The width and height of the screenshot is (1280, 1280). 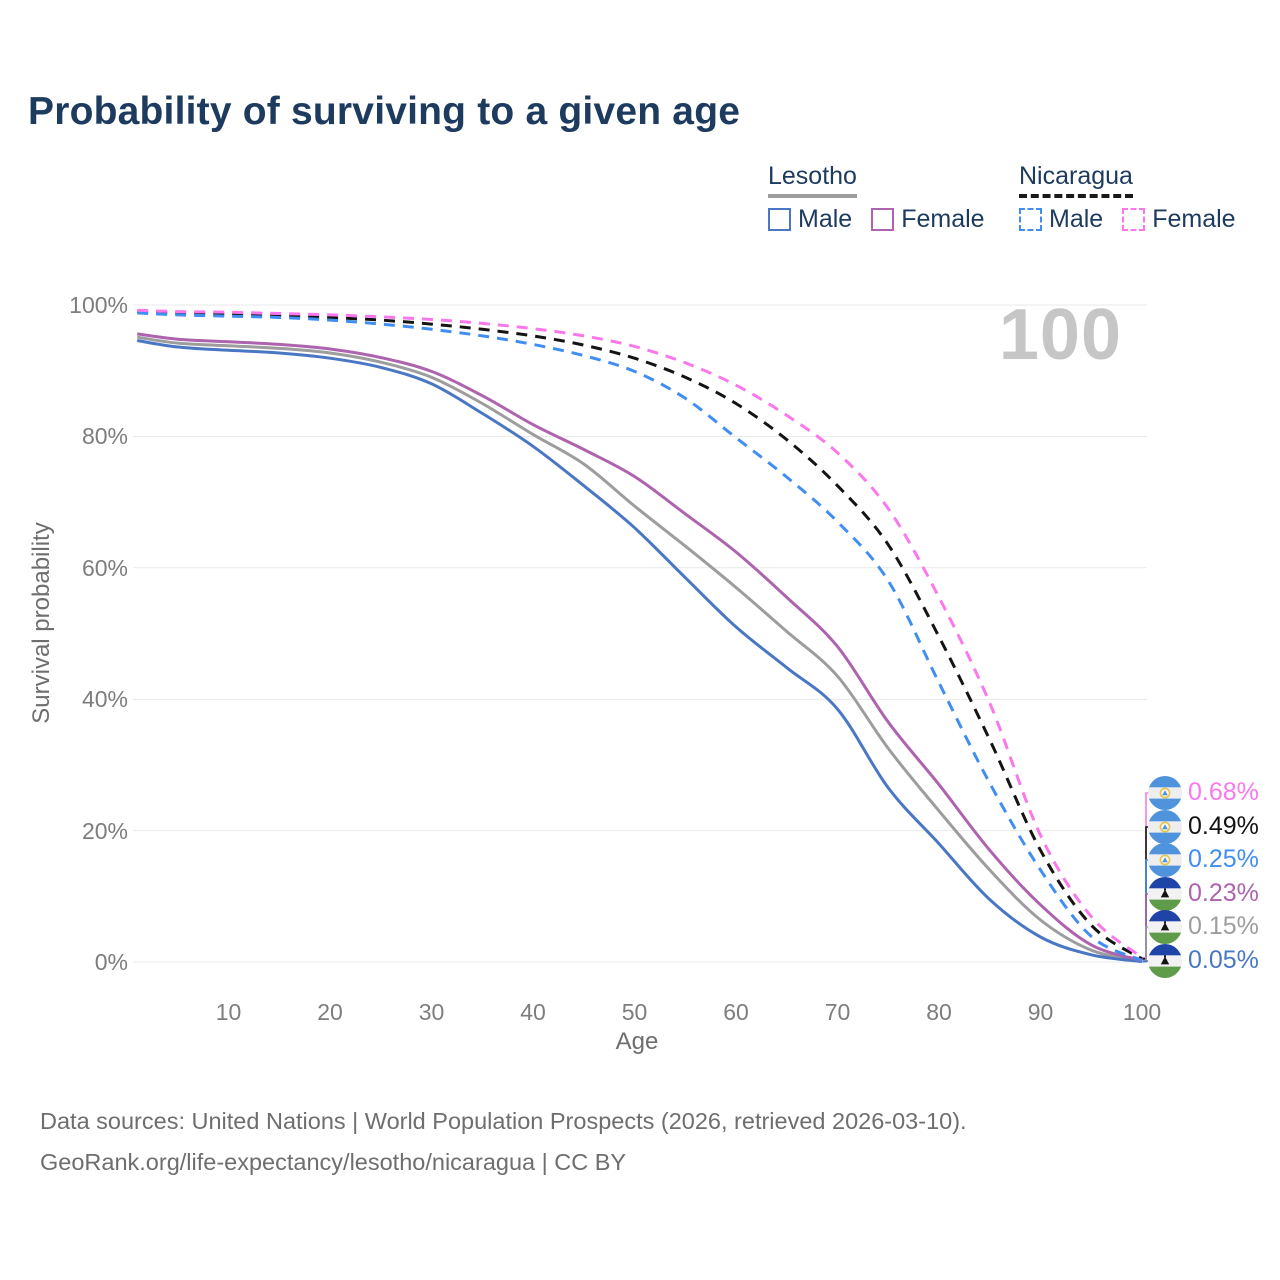 What do you see at coordinates (98, 305) in the screenshot?
I see `y-tick-label: 100%` at bounding box center [98, 305].